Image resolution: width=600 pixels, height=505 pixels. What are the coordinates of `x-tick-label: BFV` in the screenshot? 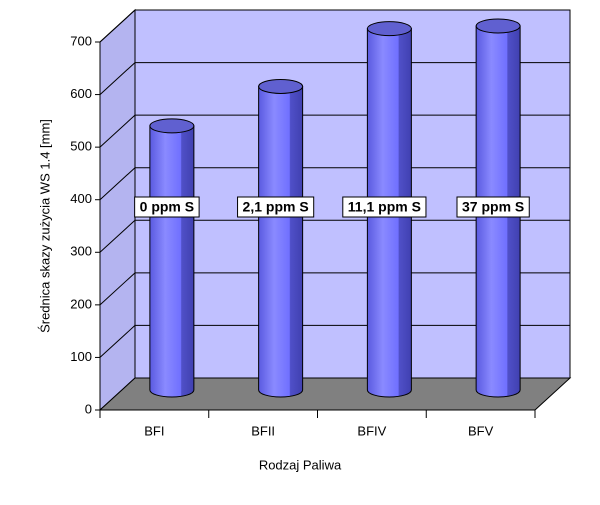 It's located at (481, 430).